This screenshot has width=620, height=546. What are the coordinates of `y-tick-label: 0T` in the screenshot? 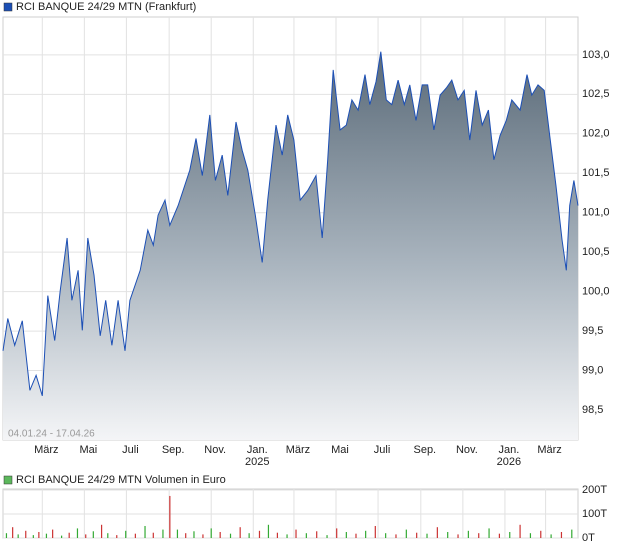 It's located at (588, 538).